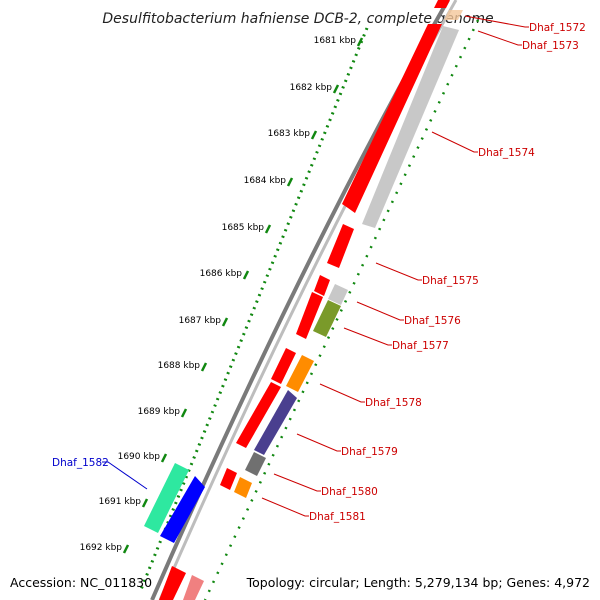  What do you see at coordinates (159, 412) in the screenshot?
I see `kbp-tick-label: 1689 kbp` at bounding box center [159, 412].